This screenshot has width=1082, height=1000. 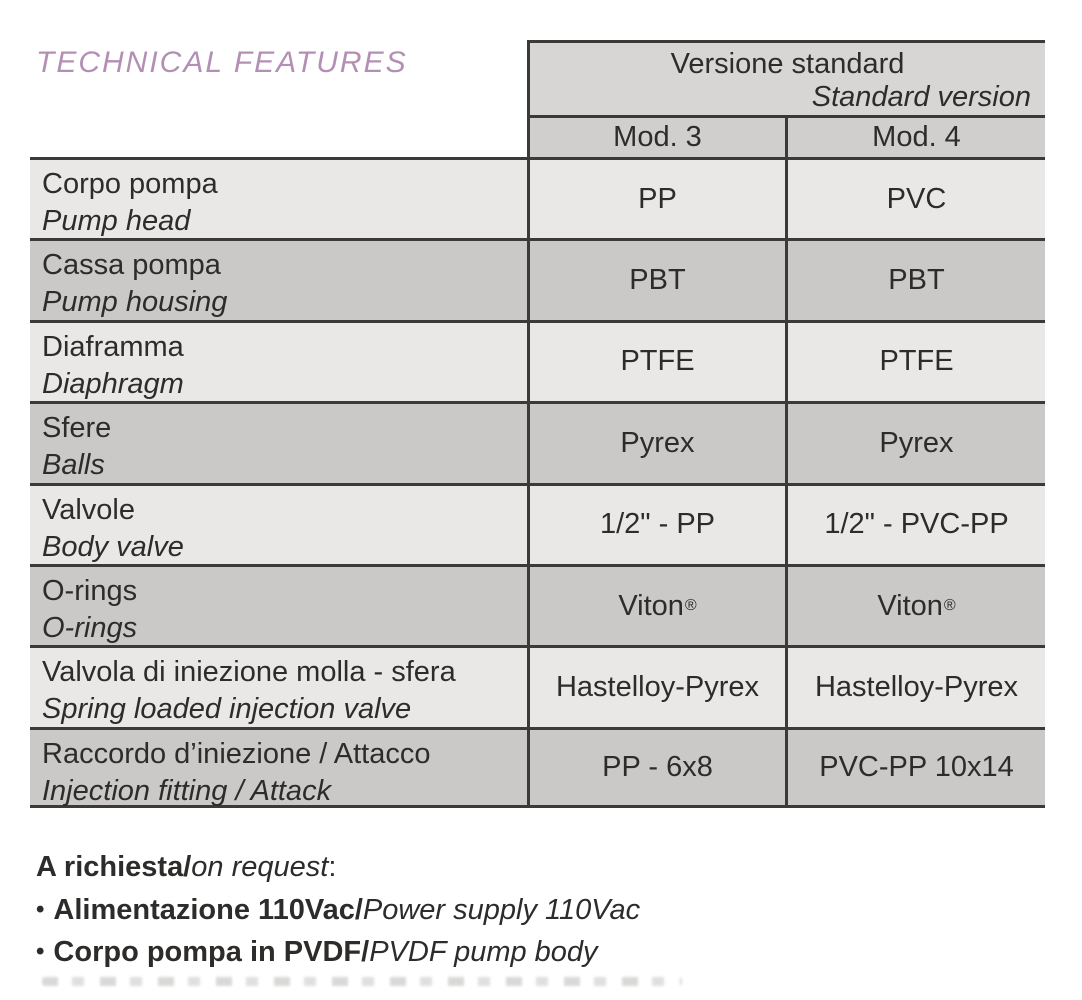 I want to click on value-mod4: PVC-PP 10x14, so click(x=915, y=767).